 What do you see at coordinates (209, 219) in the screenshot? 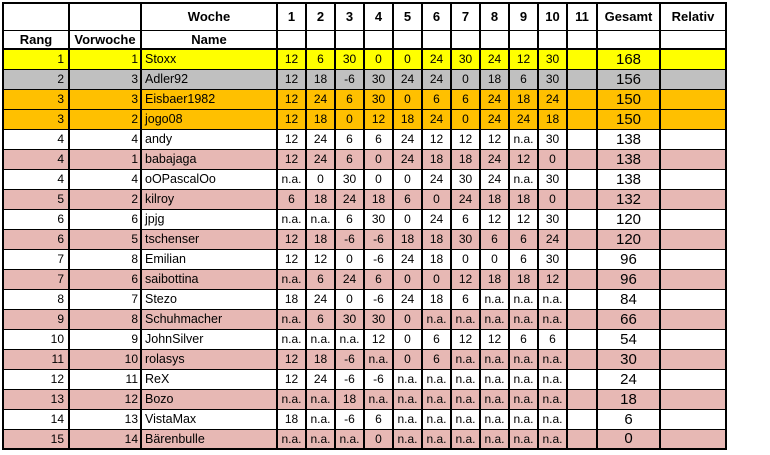
I see `cell-name: jpjg` at bounding box center [209, 219].